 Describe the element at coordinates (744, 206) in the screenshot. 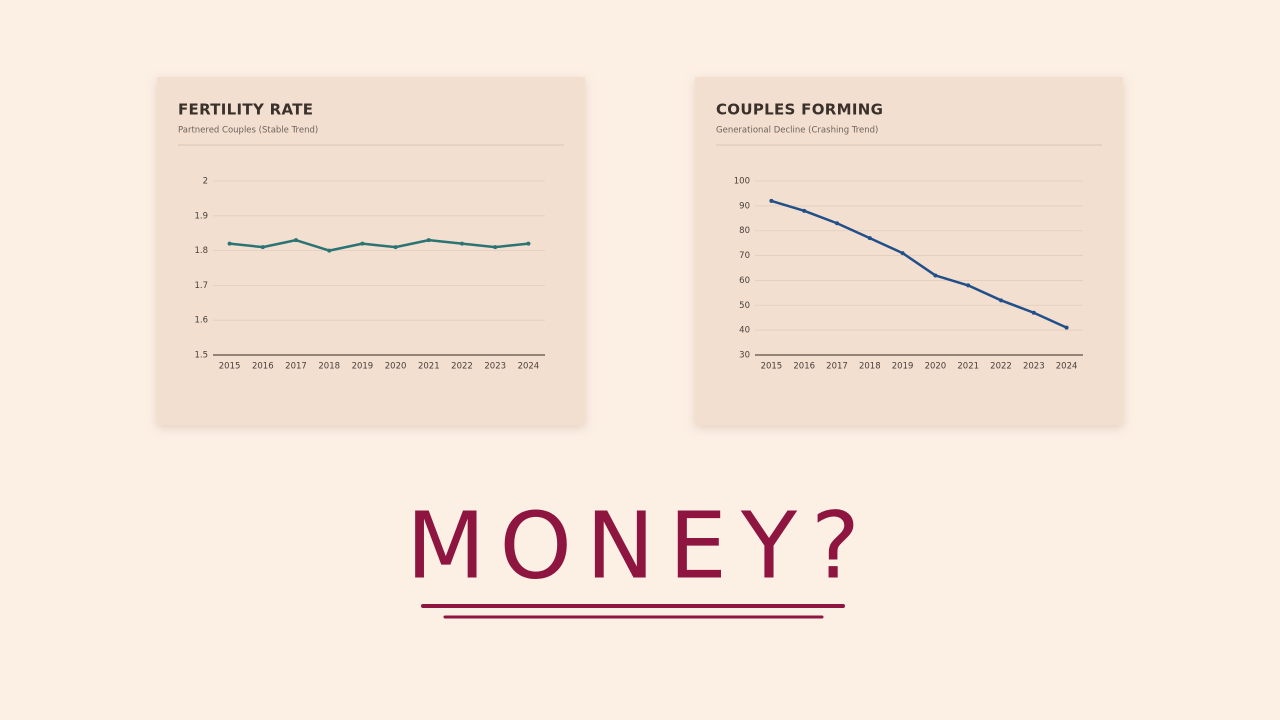

I see `y-tick-label: 90` at that location.